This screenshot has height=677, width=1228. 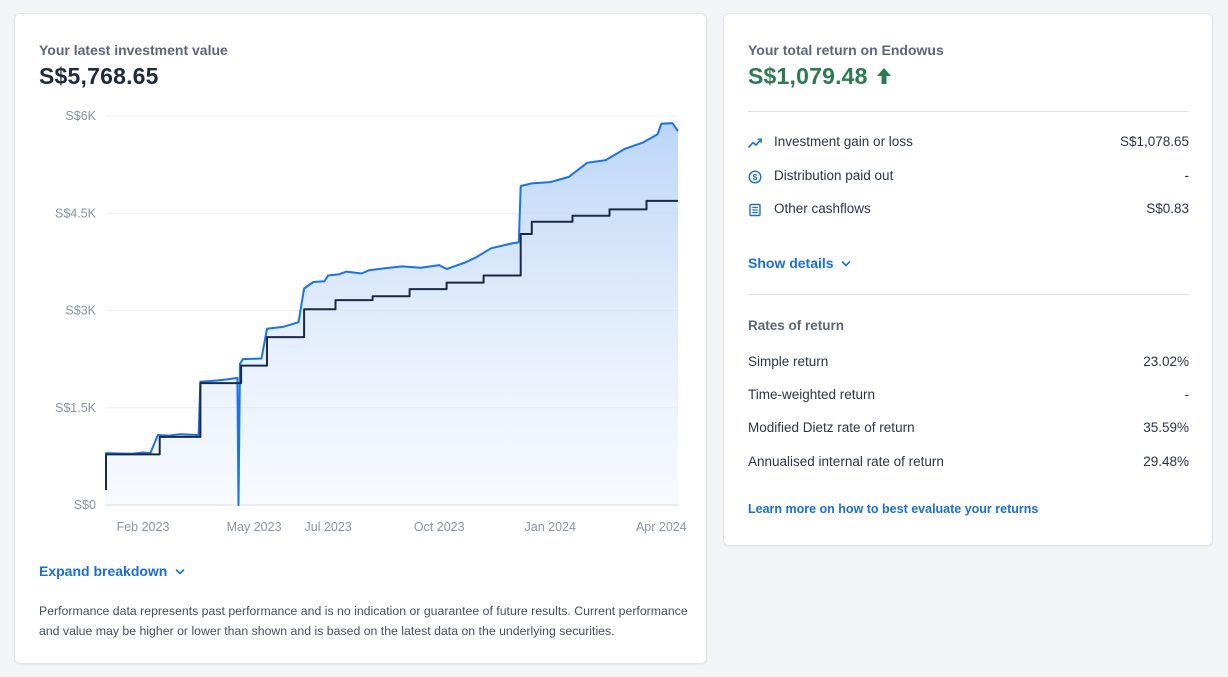 I want to click on rate-value: 23.02%, so click(x=1166, y=361).